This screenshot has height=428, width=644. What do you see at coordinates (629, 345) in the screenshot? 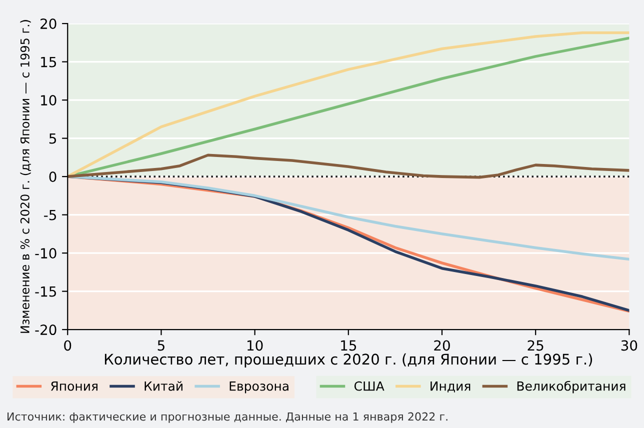
I see `x-tick-label: 30` at bounding box center [629, 345].